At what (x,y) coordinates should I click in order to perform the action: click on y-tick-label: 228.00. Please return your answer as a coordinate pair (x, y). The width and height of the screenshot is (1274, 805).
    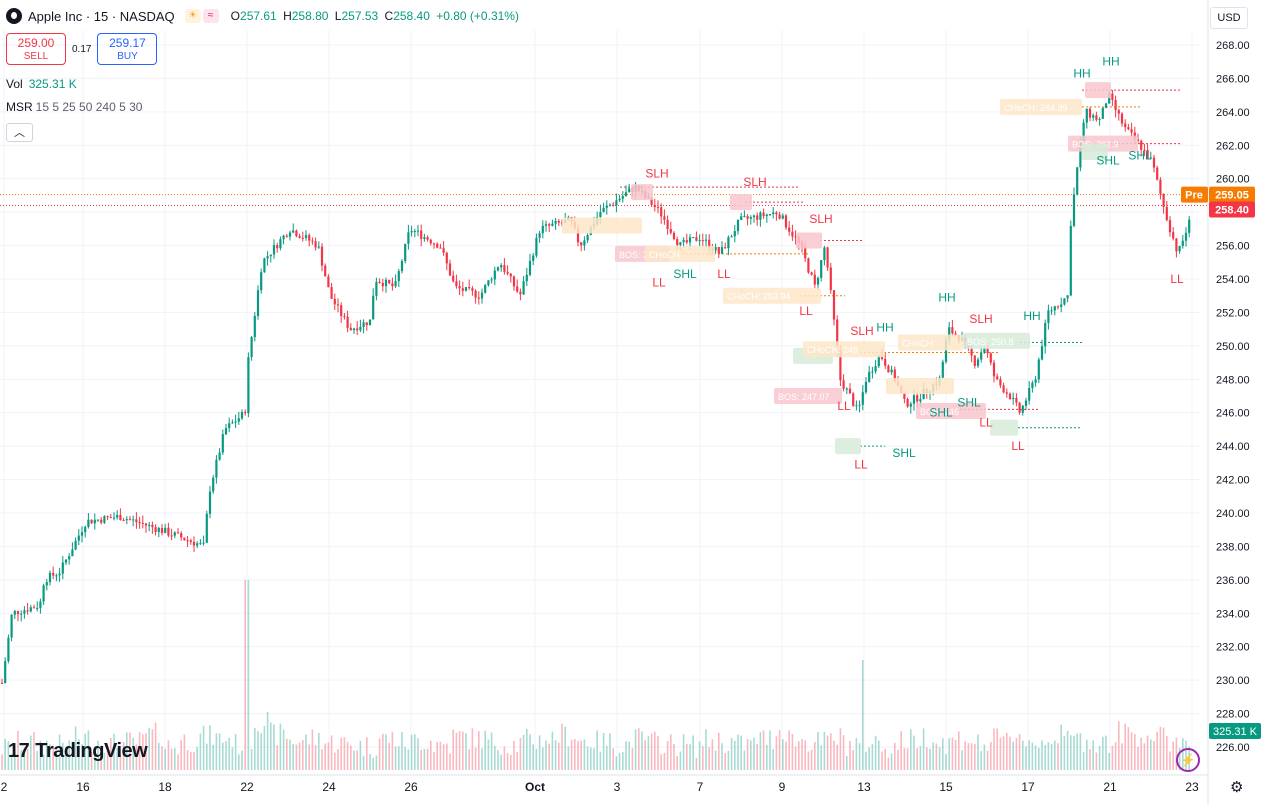
    Looking at the image, I should click on (1233, 715).